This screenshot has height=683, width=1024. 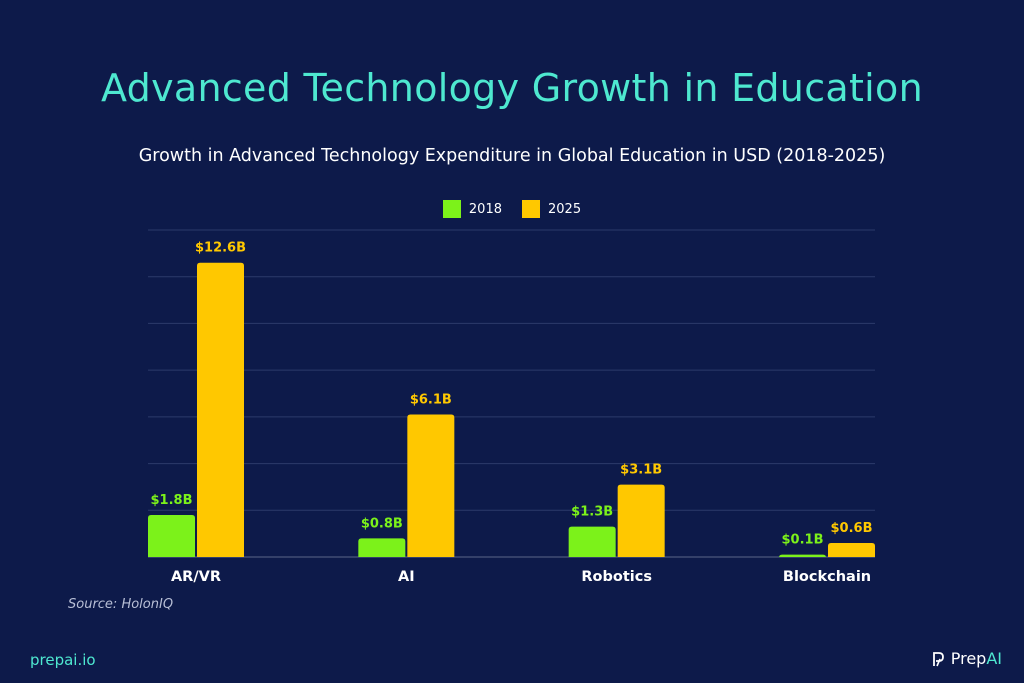 What do you see at coordinates (851, 549) in the screenshot?
I see `bar-2025-blockchain` at bounding box center [851, 549].